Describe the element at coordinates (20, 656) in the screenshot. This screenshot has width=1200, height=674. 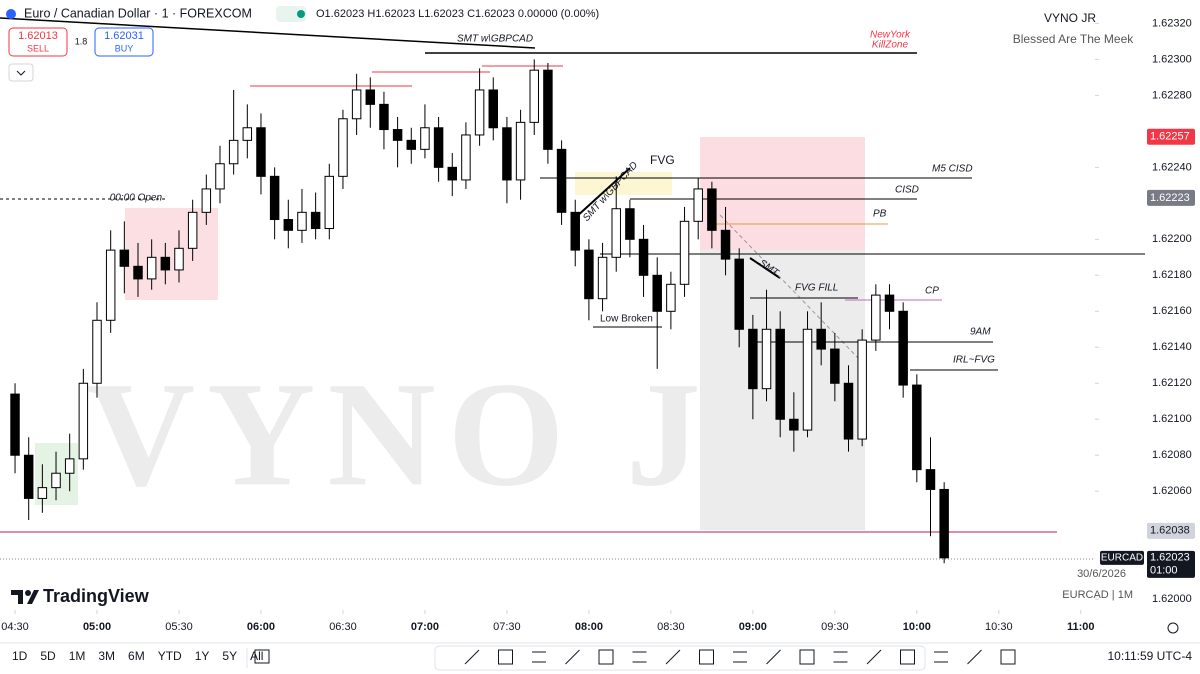
I see `range-button: 1D` at that location.